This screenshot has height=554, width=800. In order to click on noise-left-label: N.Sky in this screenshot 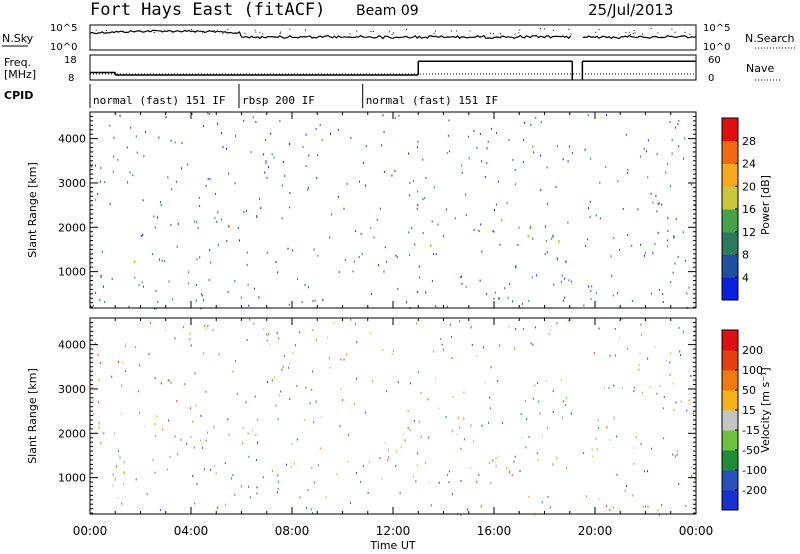, I will do `click(18, 38)`.